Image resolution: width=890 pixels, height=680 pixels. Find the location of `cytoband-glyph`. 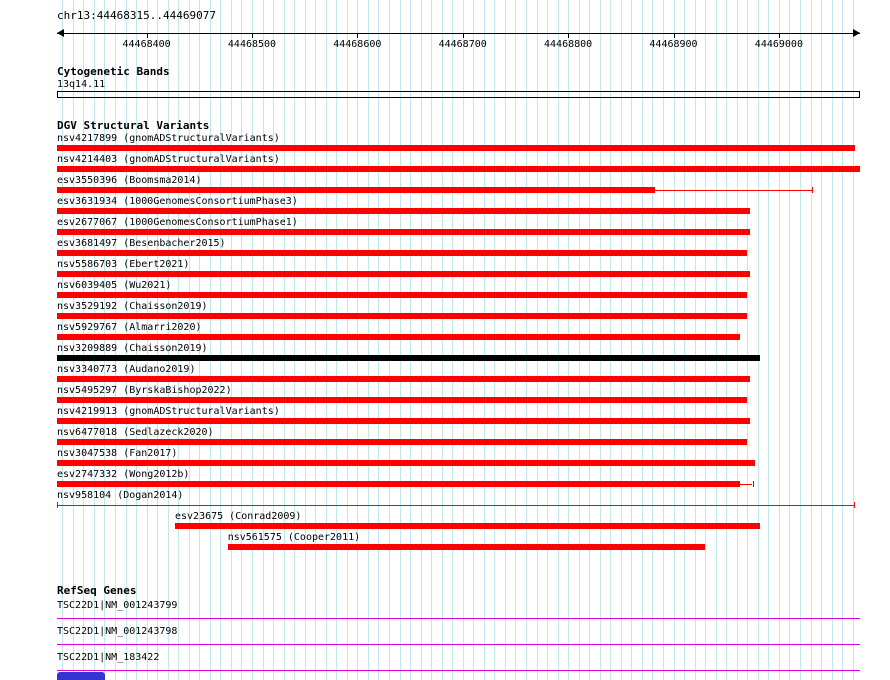

cytoband-glyph is located at coordinates (458, 94).